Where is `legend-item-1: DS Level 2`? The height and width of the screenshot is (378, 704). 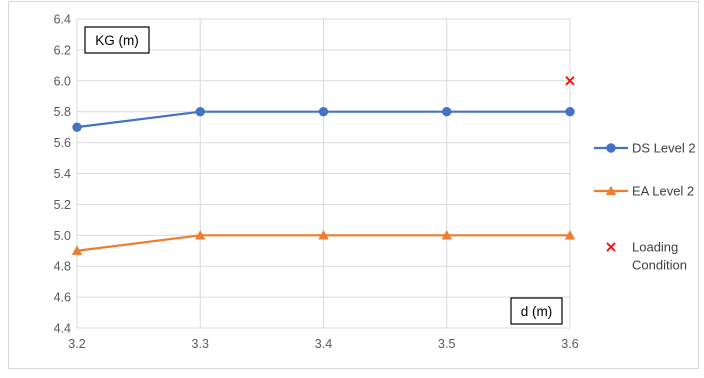
legend-item-1: DS Level 2 is located at coordinates (645, 148).